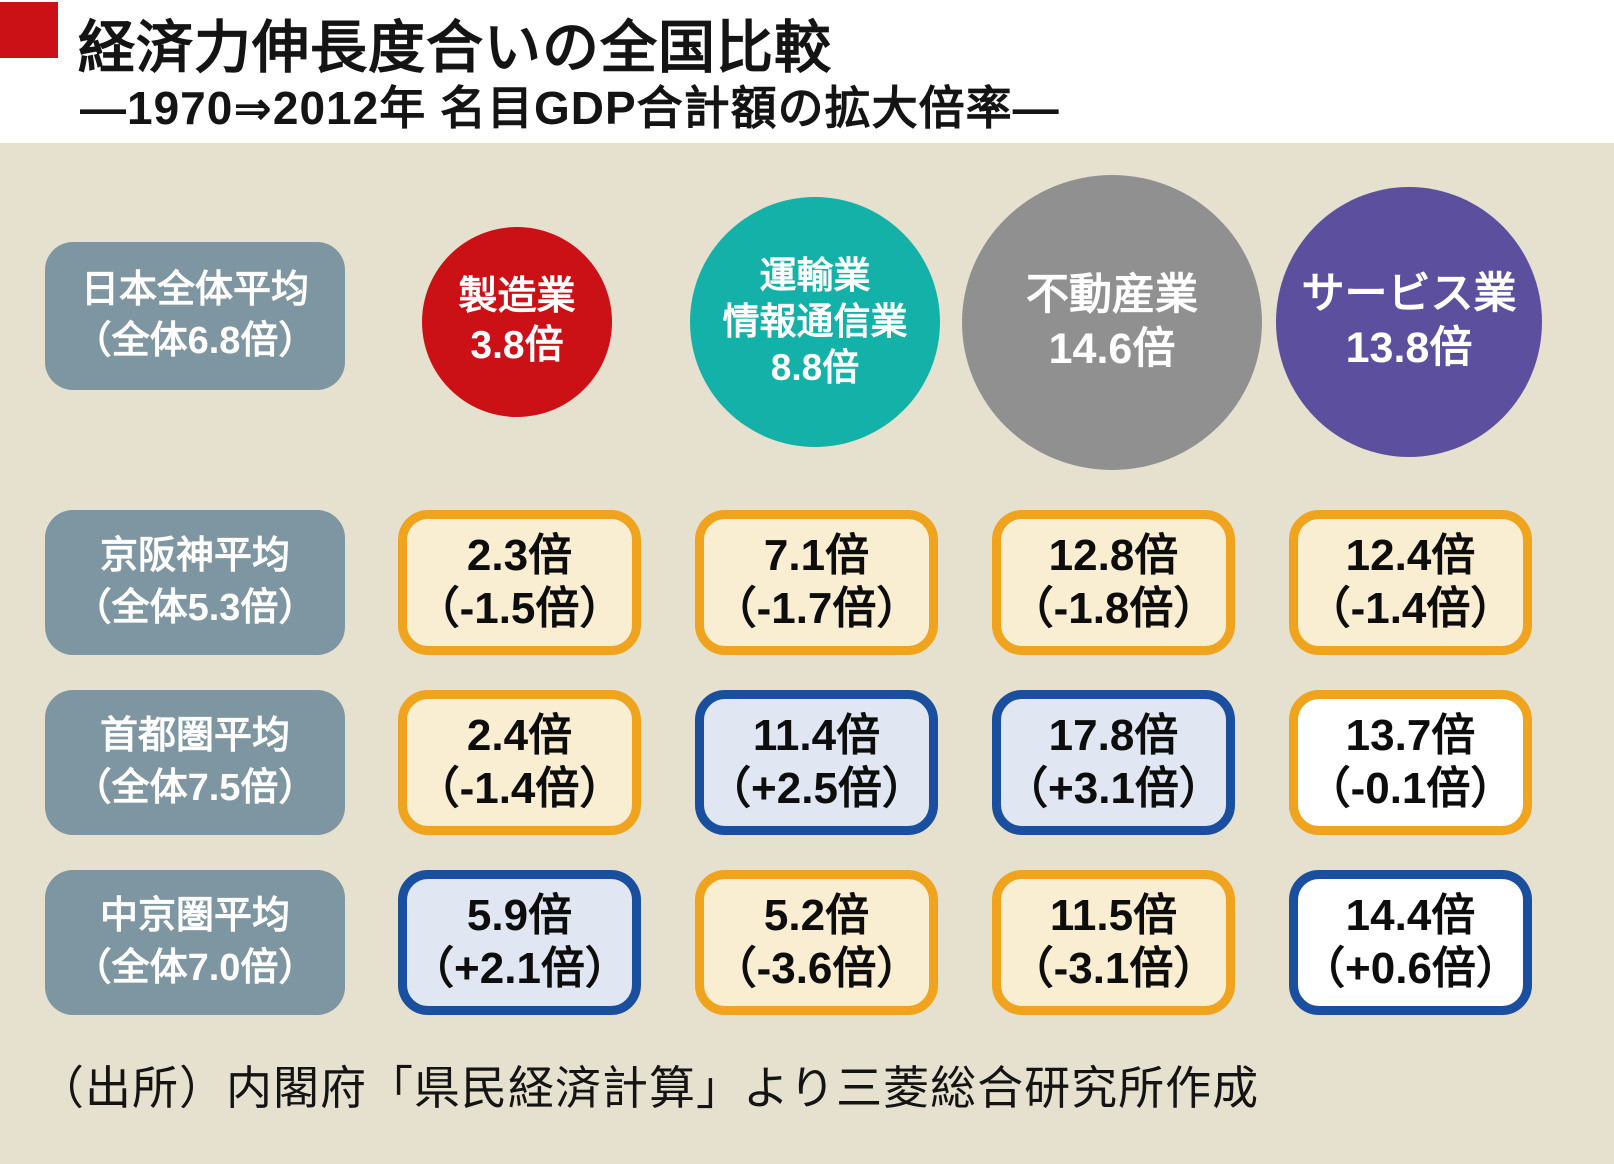  What do you see at coordinates (1113, 968) in the screenshot?
I see `cell-diff: （-3.1倍）` at bounding box center [1113, 968].